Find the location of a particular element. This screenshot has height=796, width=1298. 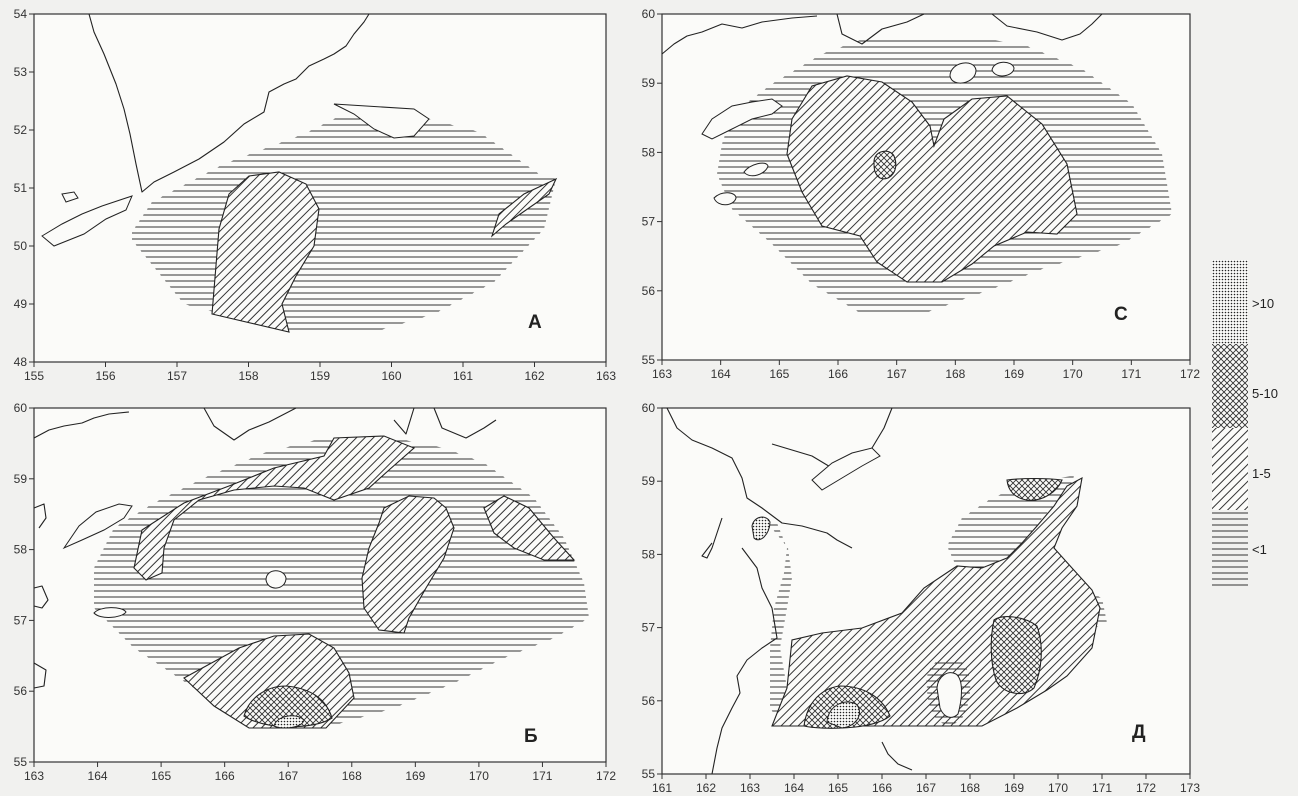

y-tick-label: 48 is located at coordinates (21, 362).